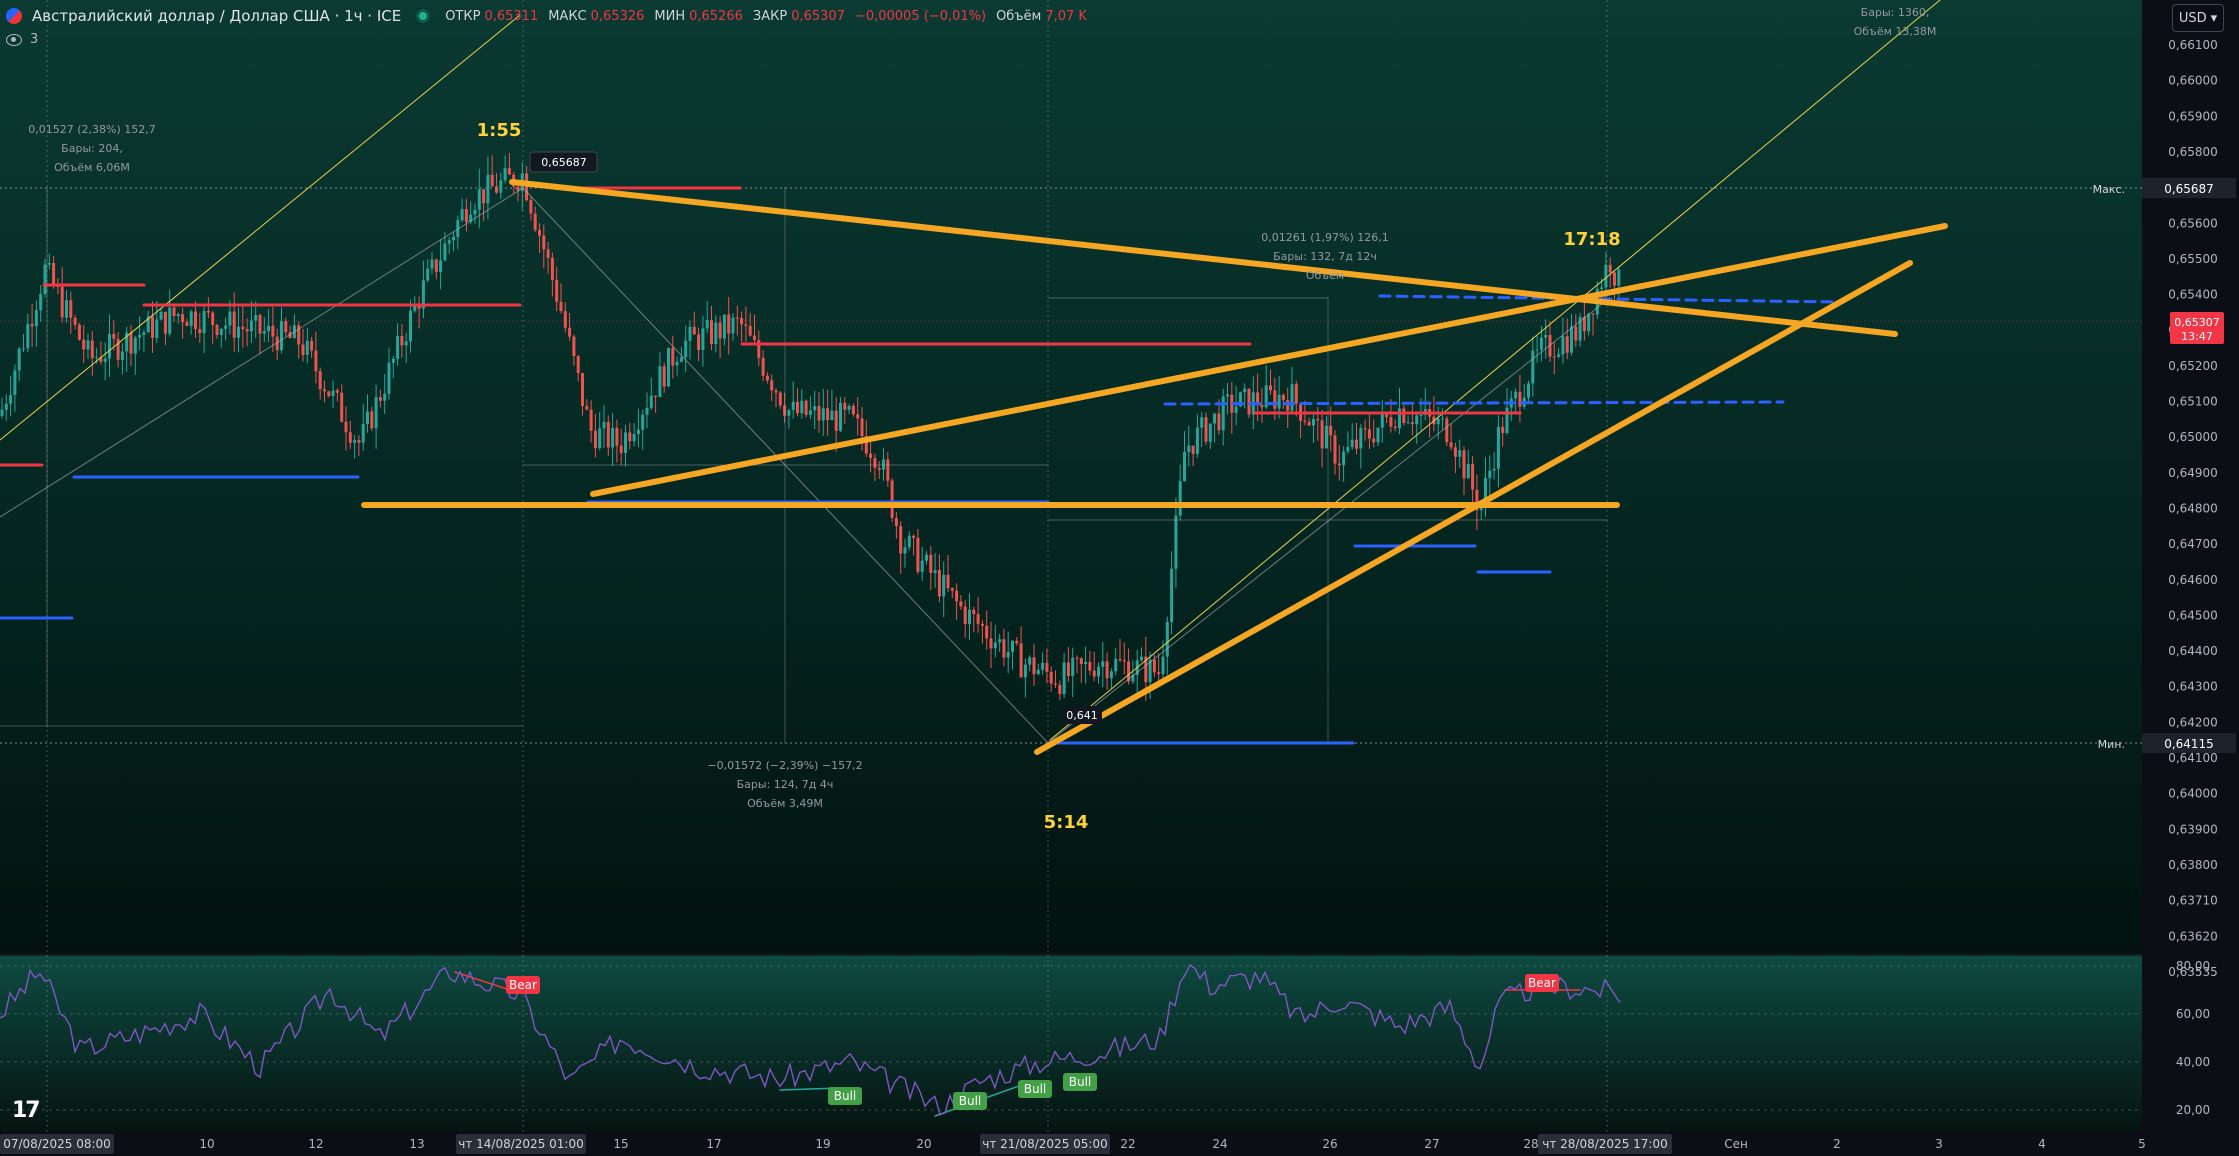 Image resolution: width=2239 pixels, height=1156 pixels. Describe the element at coordinates (1474, 403) in the screenshot. I see `support-dashed-line` at that location.